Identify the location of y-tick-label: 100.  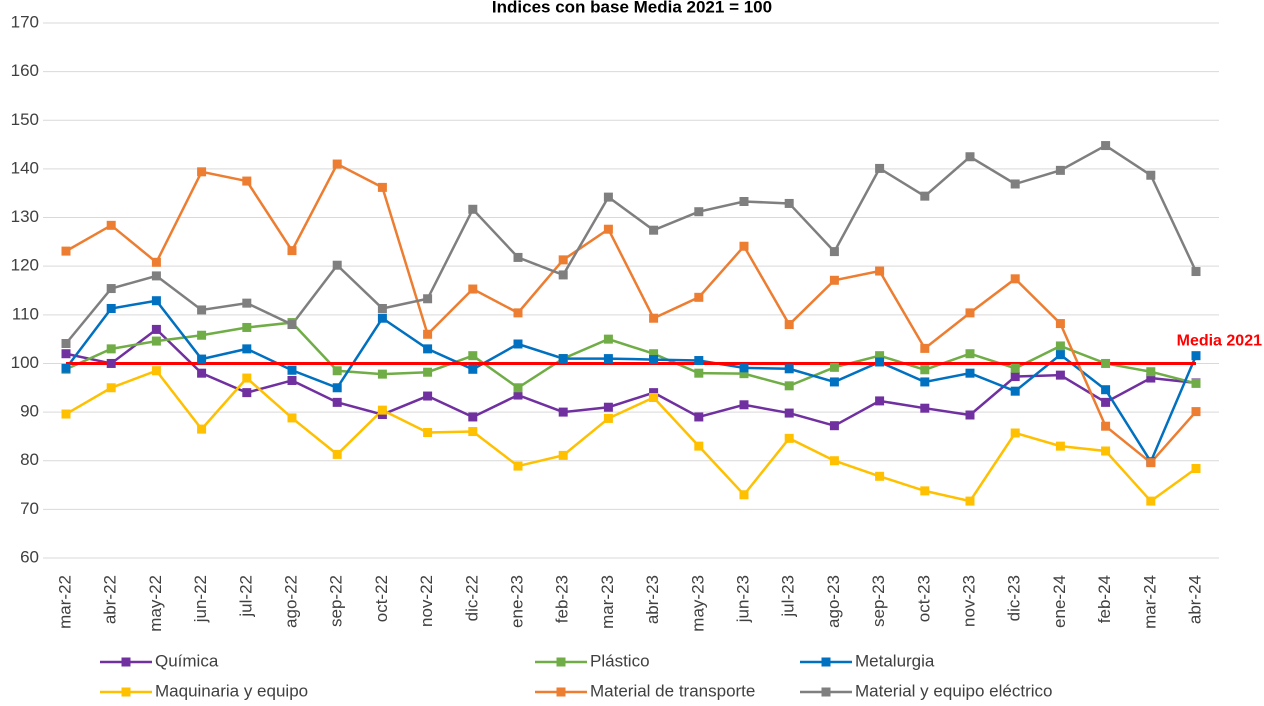
(25, 362).